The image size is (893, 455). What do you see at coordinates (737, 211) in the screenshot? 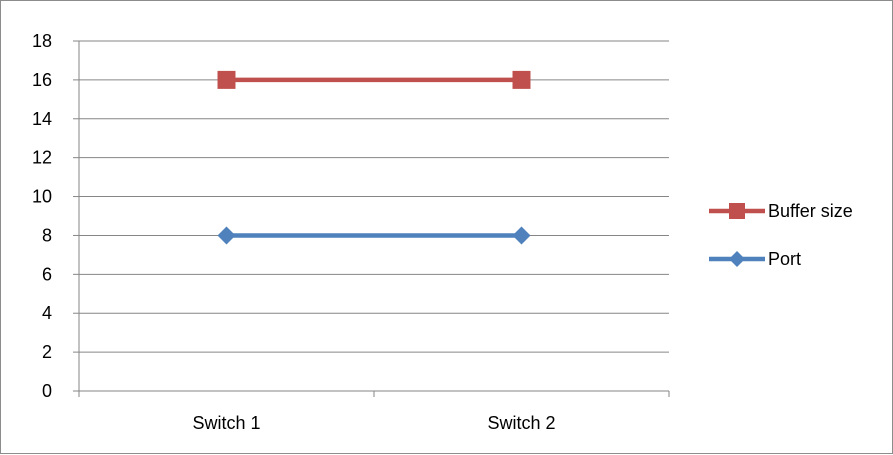
I see `legend-buffer-size-marker` at bounding box center [737, 211].